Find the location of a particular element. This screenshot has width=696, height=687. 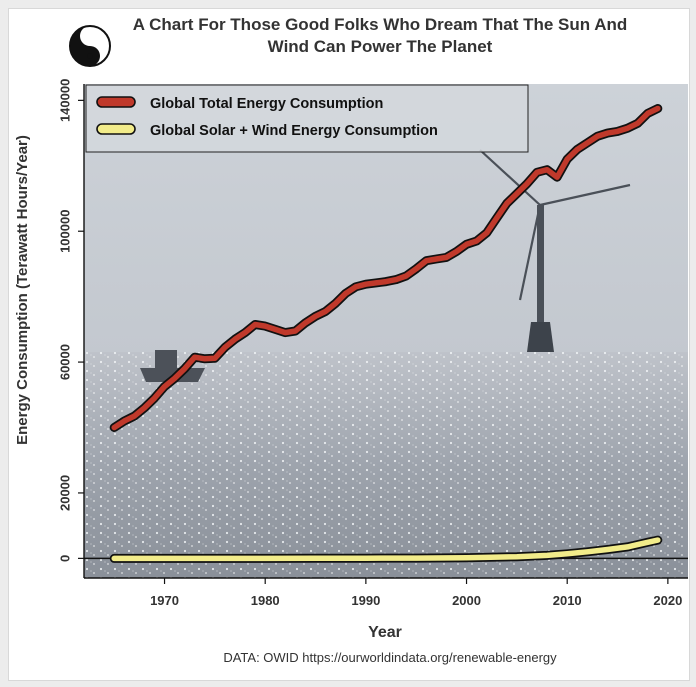

series-solar-wind is located at coordinates (386, 549).